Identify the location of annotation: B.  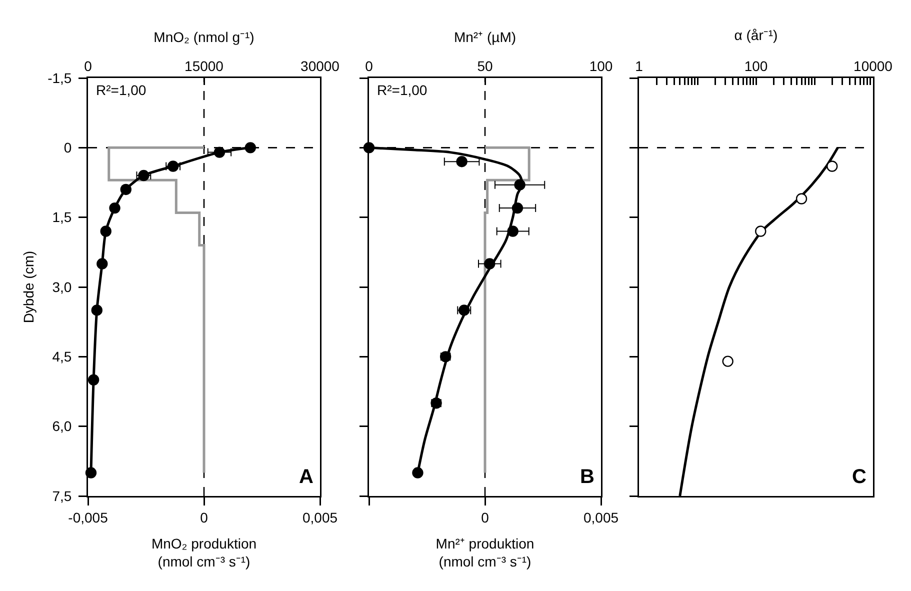
(587, 477).